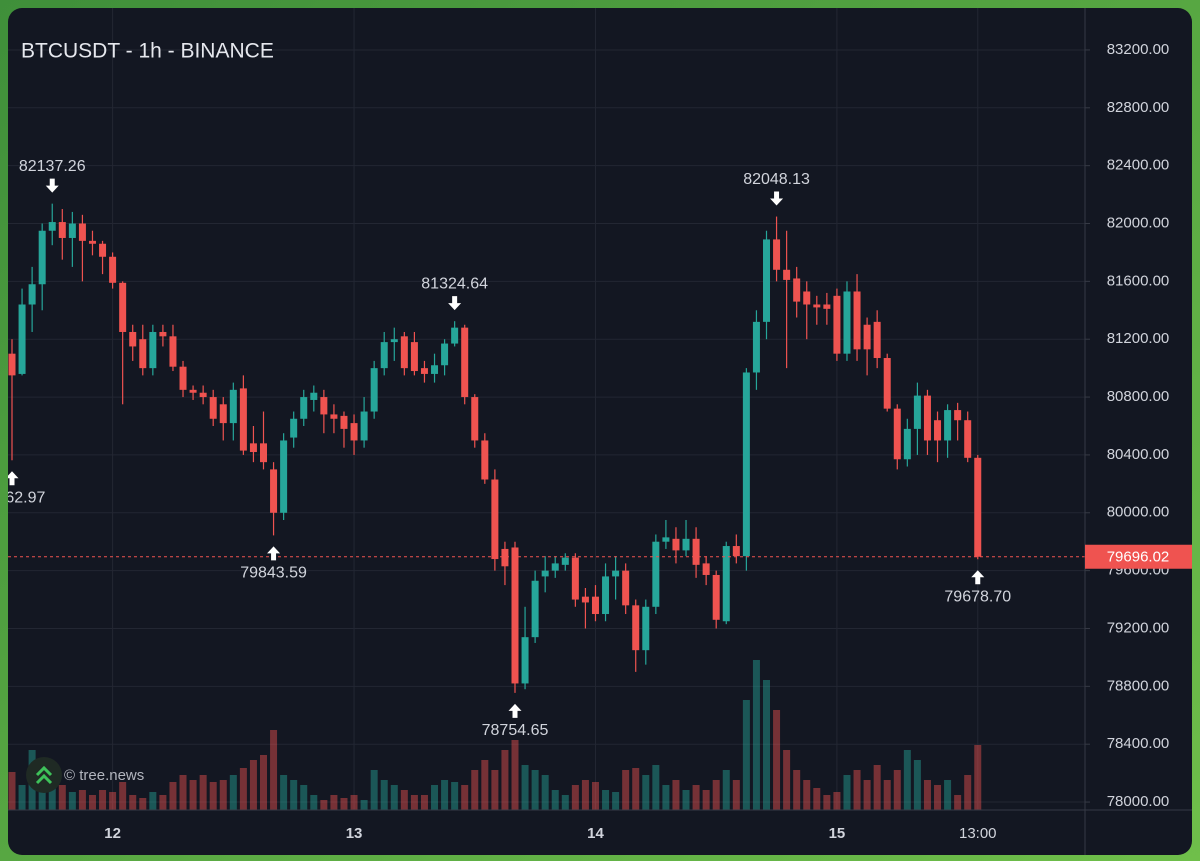  I want to click on y-tick-label: 81200.00, so click(1138, 338).